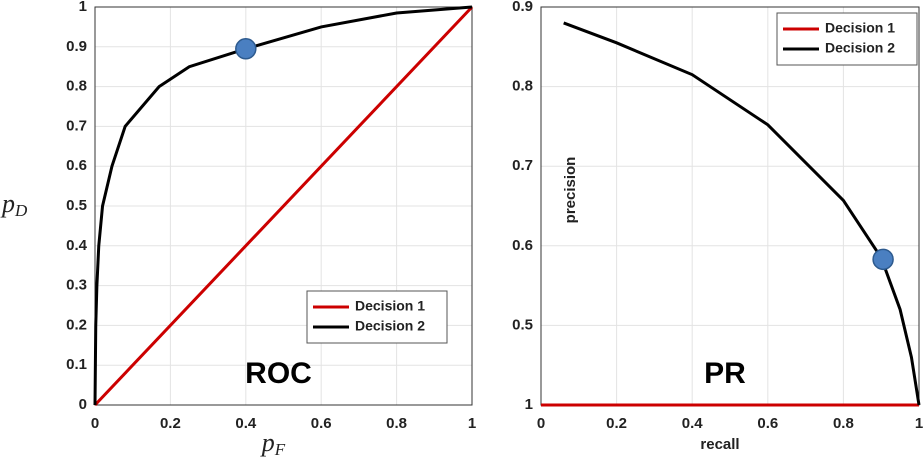 This screenshot has height=476, width=923. What do you see at coordinates (76, 324) in the screenshot?
I see `y-tick-label: 0.2` at bounding box center [76, 324].